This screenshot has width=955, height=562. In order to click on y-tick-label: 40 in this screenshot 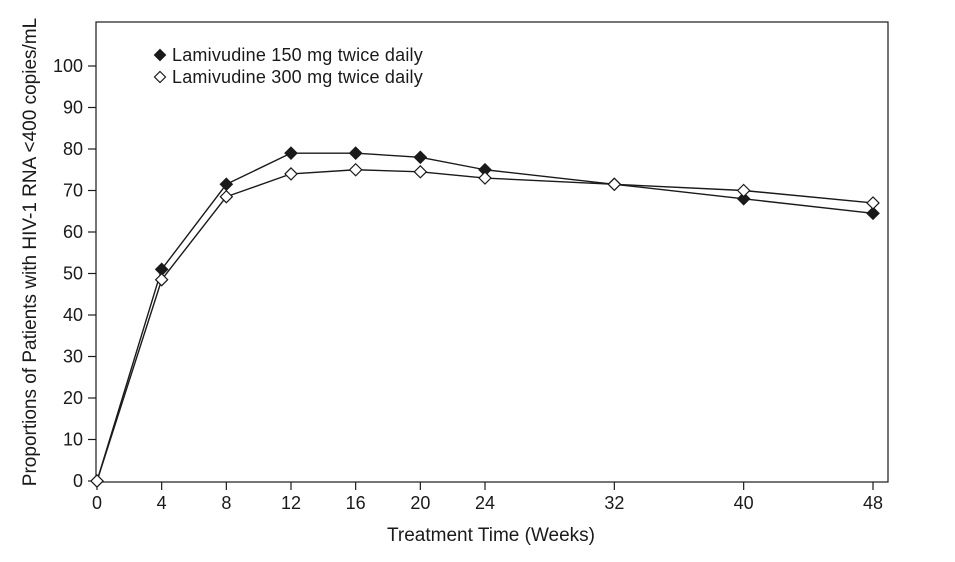, I will do `click(73, 315)`.